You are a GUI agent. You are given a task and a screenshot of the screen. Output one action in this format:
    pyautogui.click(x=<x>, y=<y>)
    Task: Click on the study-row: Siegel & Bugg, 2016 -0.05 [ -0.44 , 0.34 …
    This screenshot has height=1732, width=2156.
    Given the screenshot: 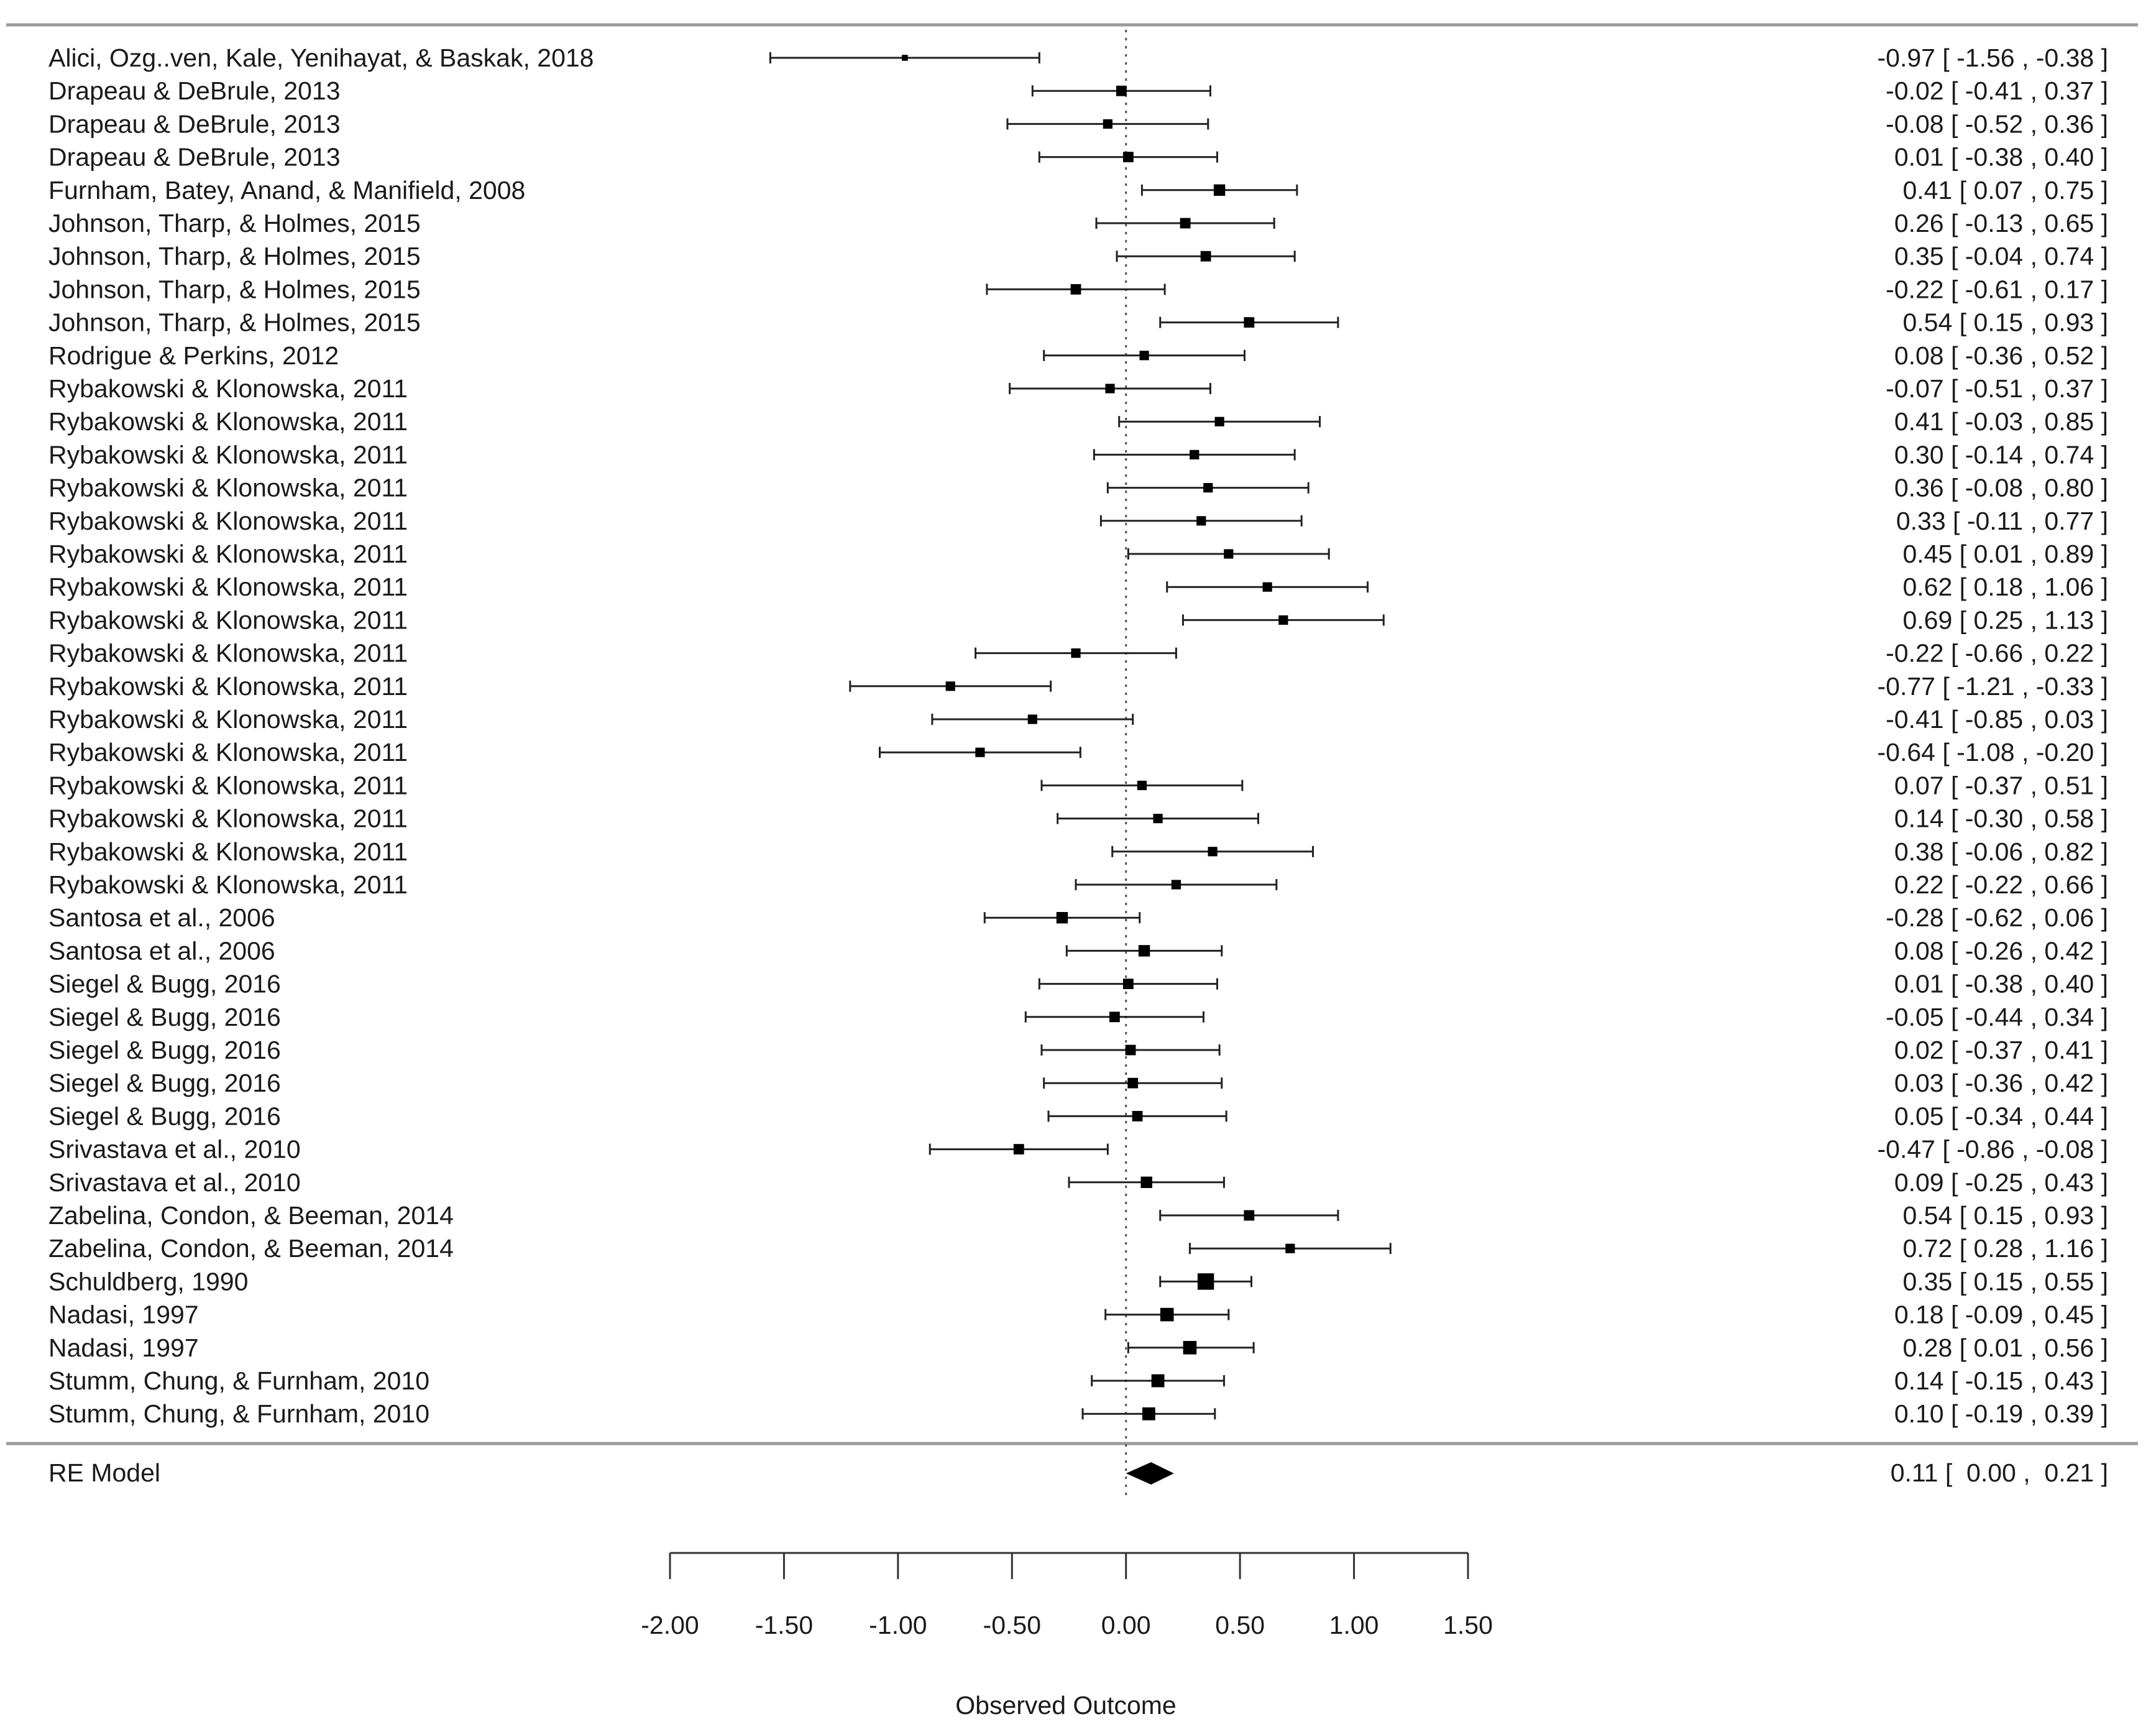 What is the action you would take?
    pyautogui.click(x=1078, y=1017)
    